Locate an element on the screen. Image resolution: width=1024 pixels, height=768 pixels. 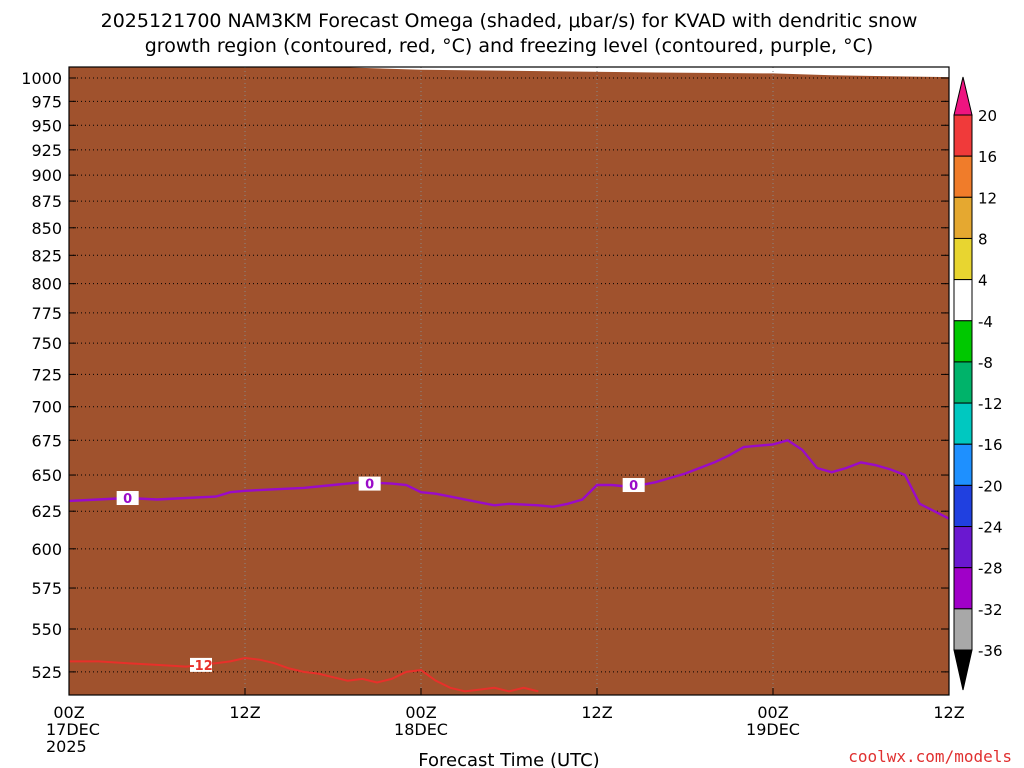
freezing-level-label-0: 0 is located at coordinates (127, 499).